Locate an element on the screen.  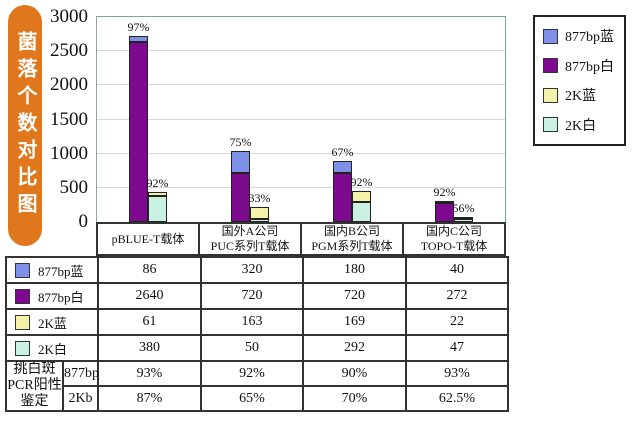
pcr-assay-label-line: PCR阳性 is located at coordinates (34, 386).